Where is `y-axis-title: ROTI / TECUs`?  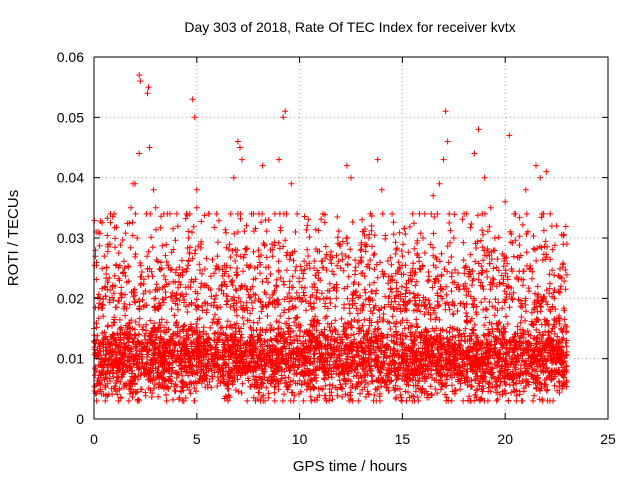
y-axis-title: ROTI / TECUs is located at coordinates (13, 238).